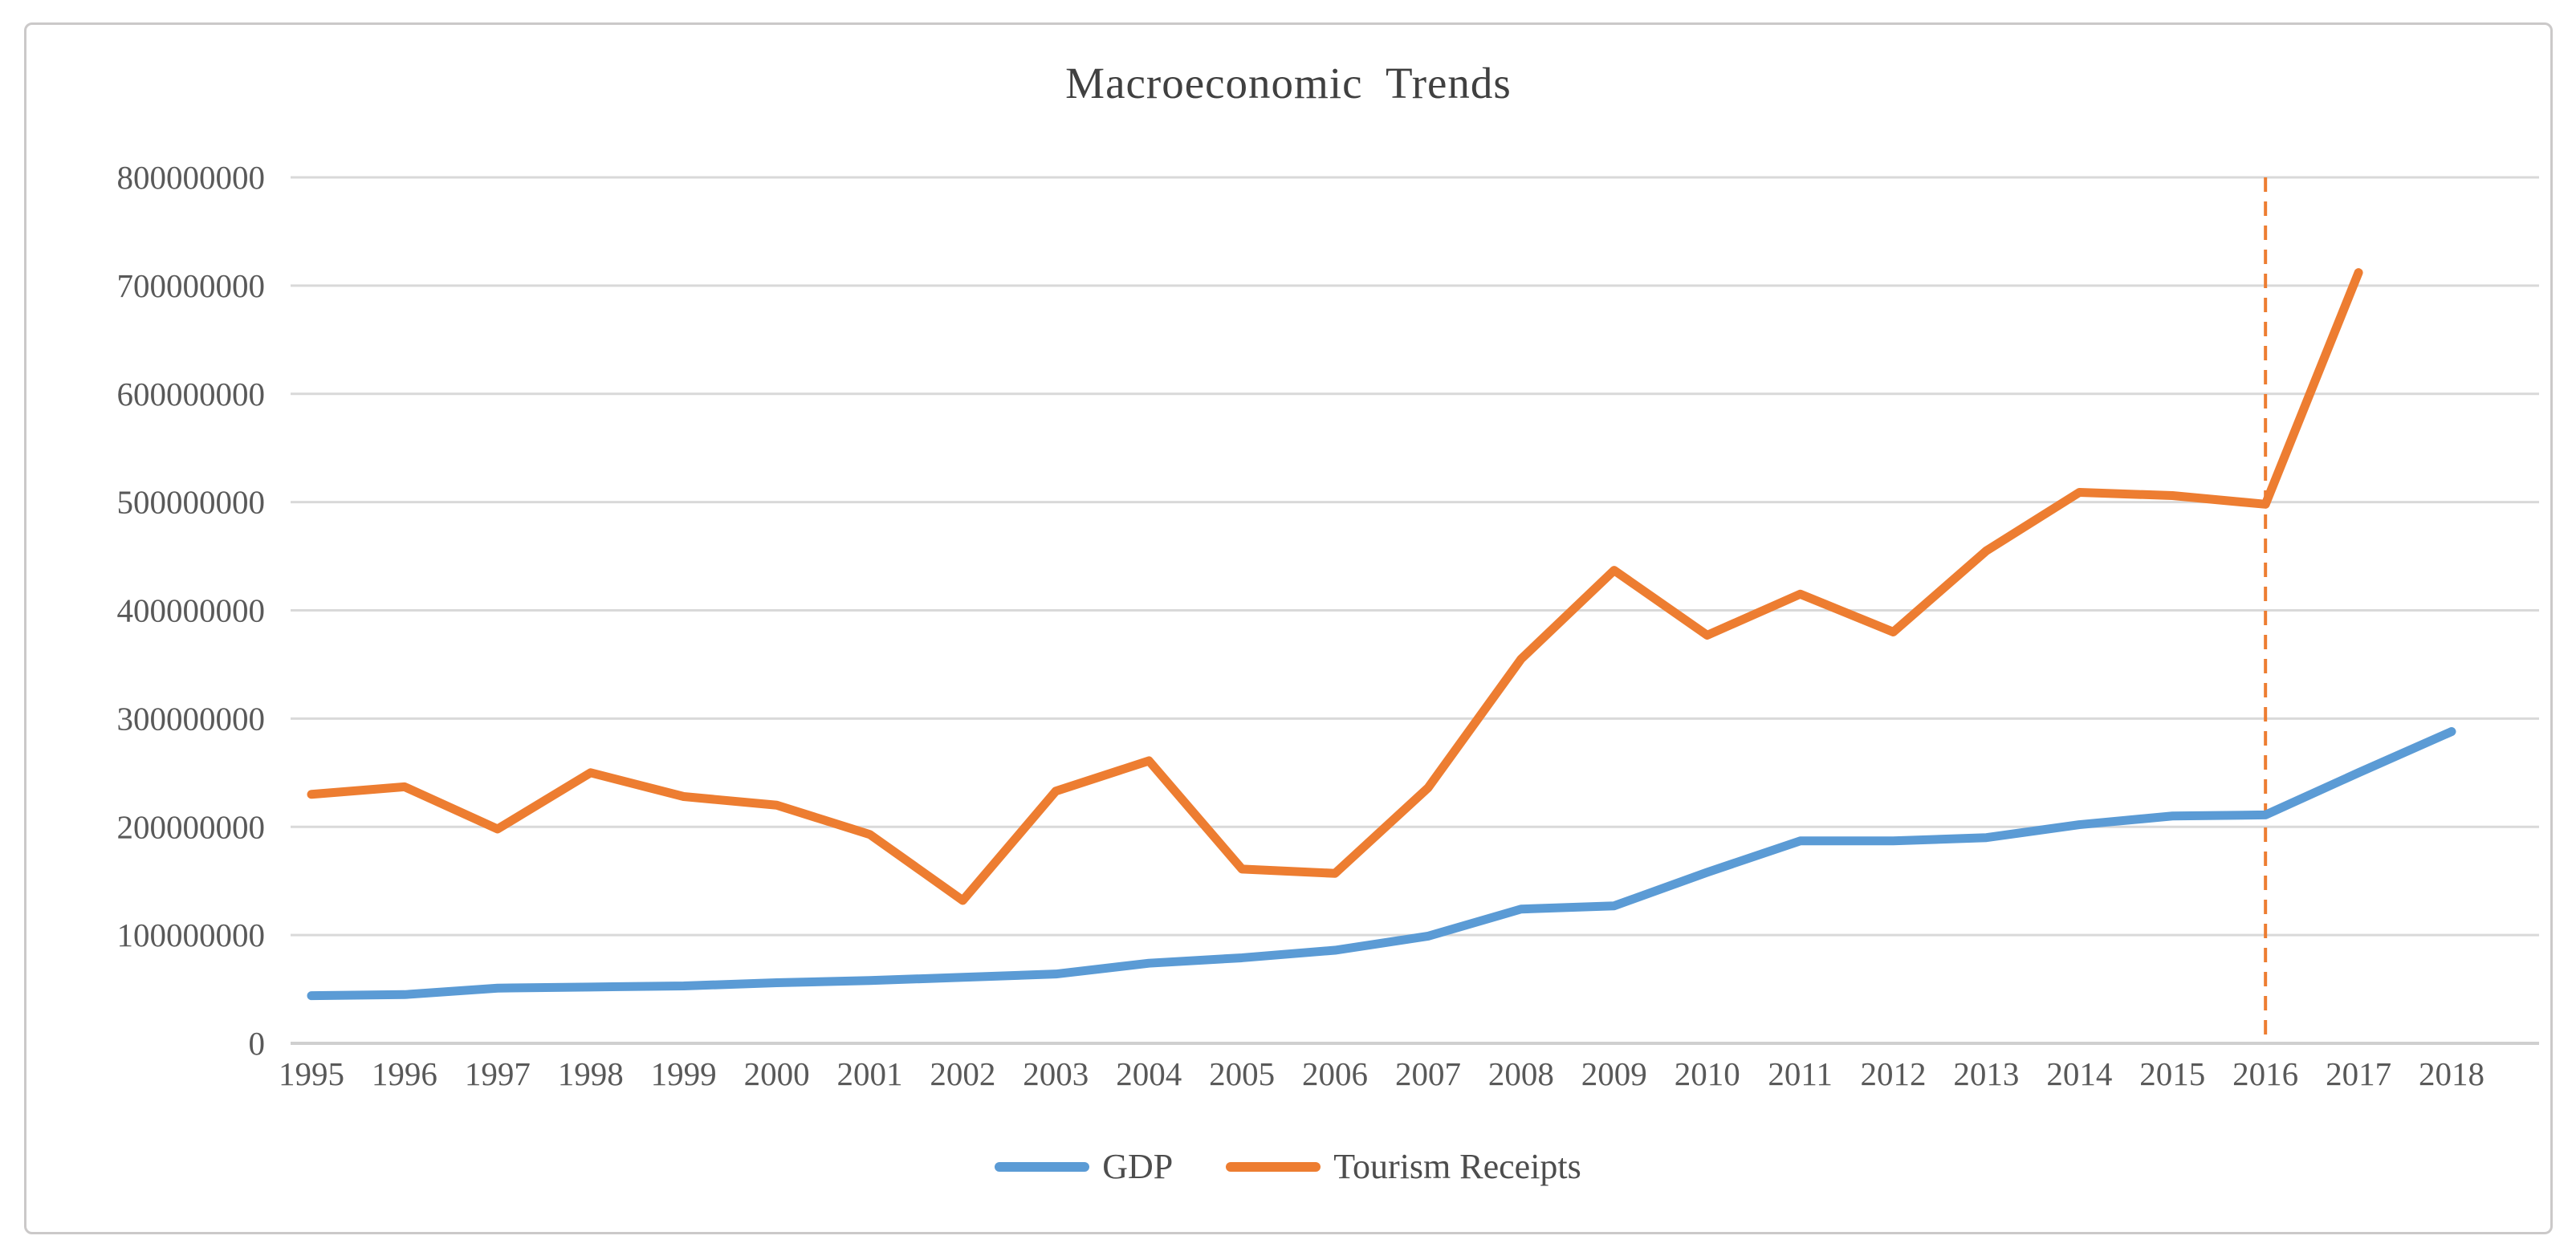 This screenshot has height=1256, width=2576. I want to click on x-tick-label-2017: 2017, so click(2359, 1073).